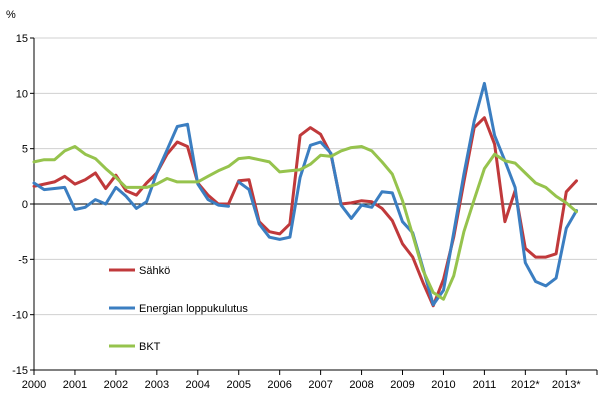  Describe the element at coordinates (193, 309) in the screenshot. I see `legend-label-2: Energian loppukulutus` at that location.